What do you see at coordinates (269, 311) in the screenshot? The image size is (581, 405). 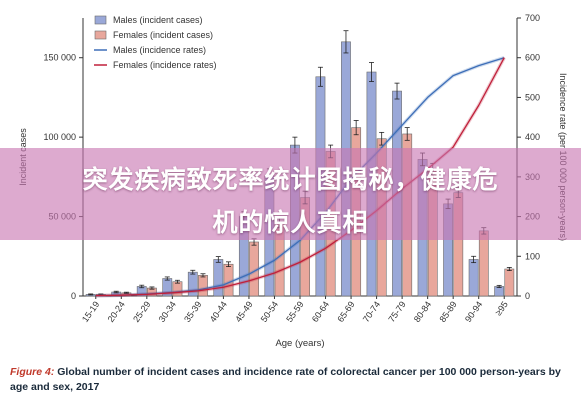 I see `x-tick-label: 50-54` at bounding box center [269, 311].